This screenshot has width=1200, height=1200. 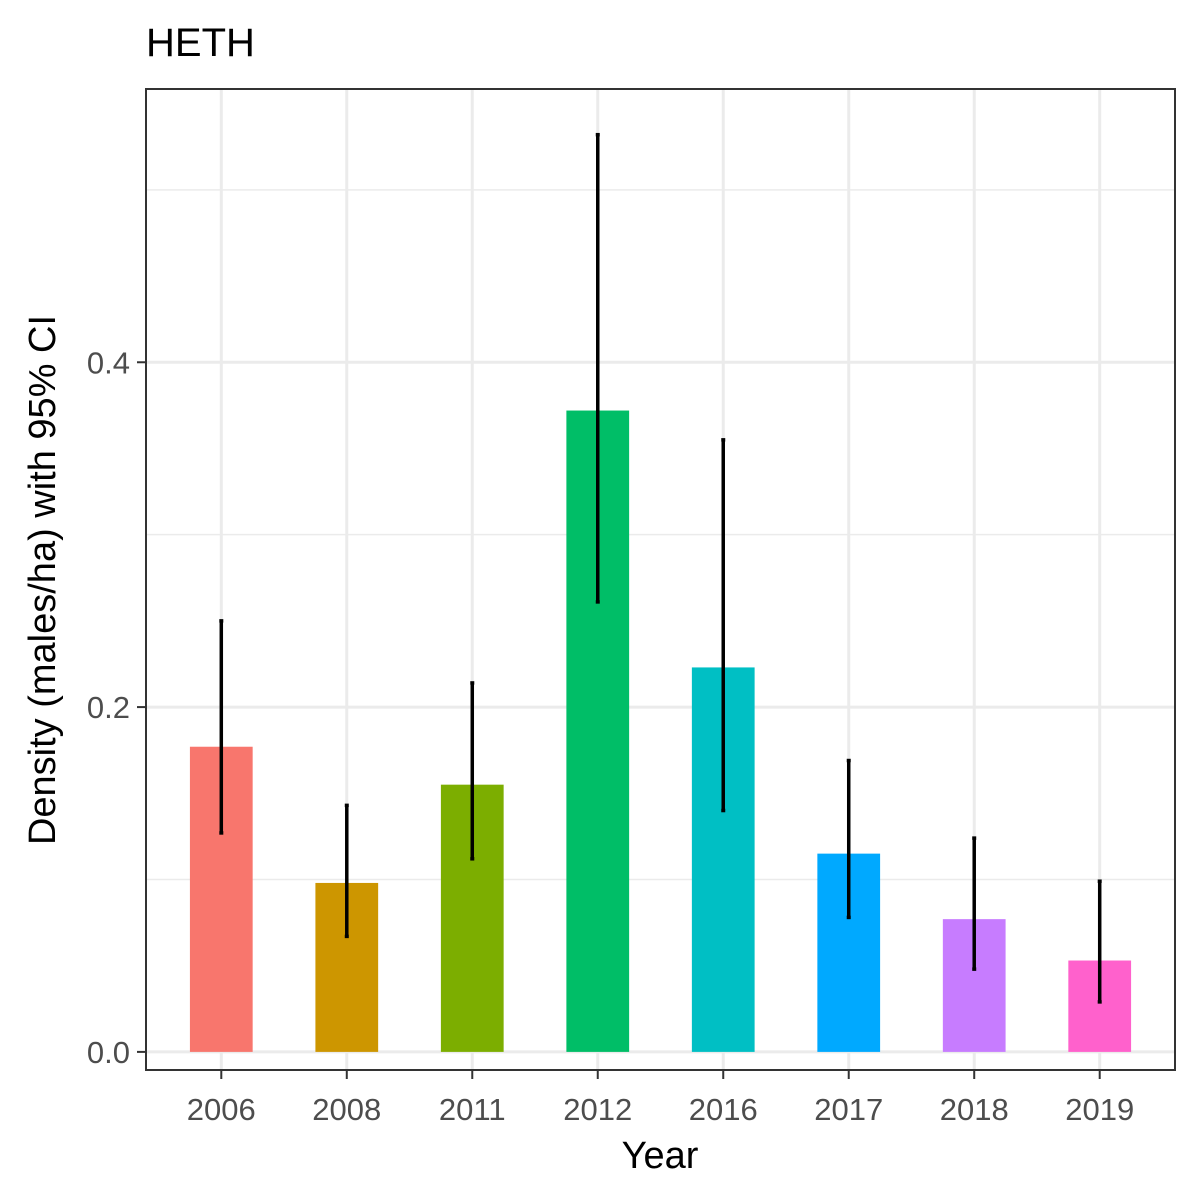 What do you see at coordinates (43, 580) in the screenshot?
I see `y-axis-title: Density (males/ha) with 95% CI` at bounding box center [43, 580].